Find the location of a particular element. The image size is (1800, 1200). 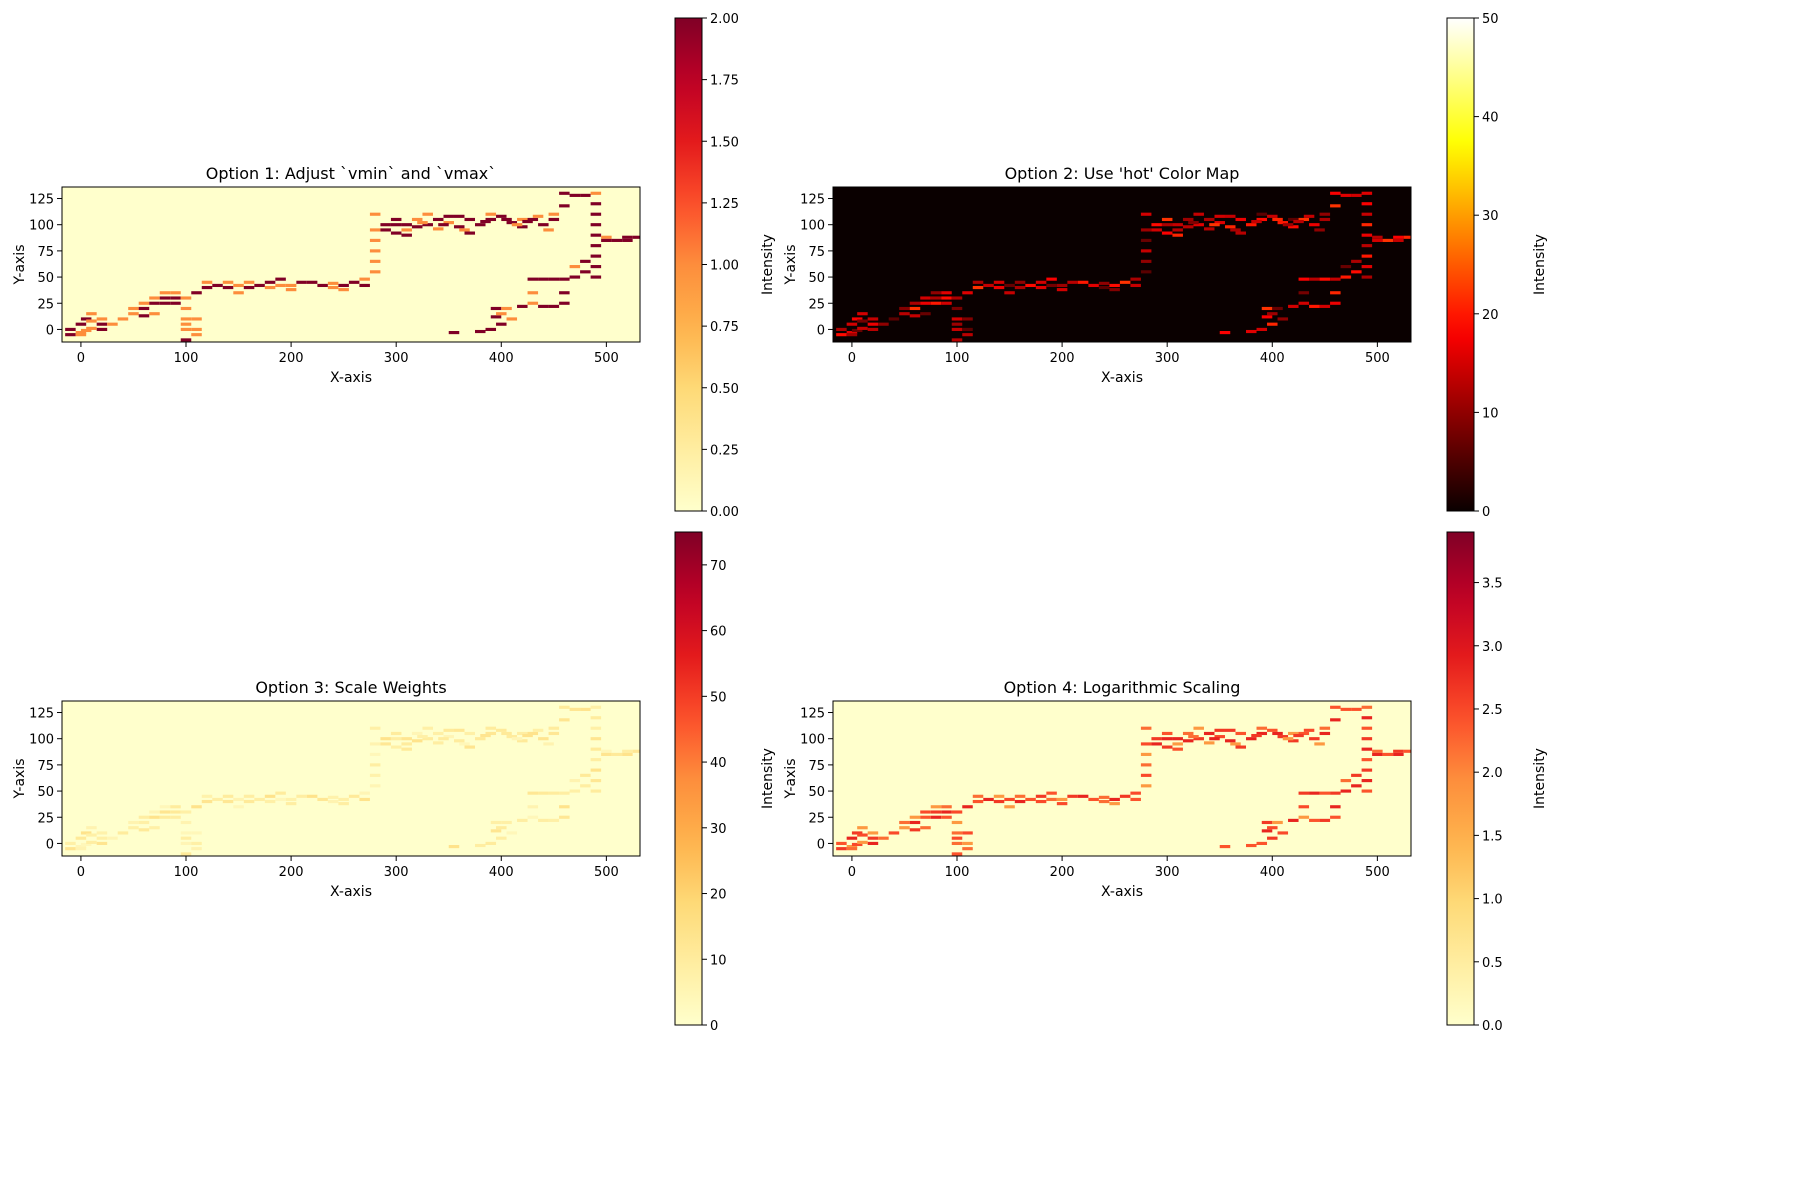

colorbar-gradient is located at coordinates (1460, 778).